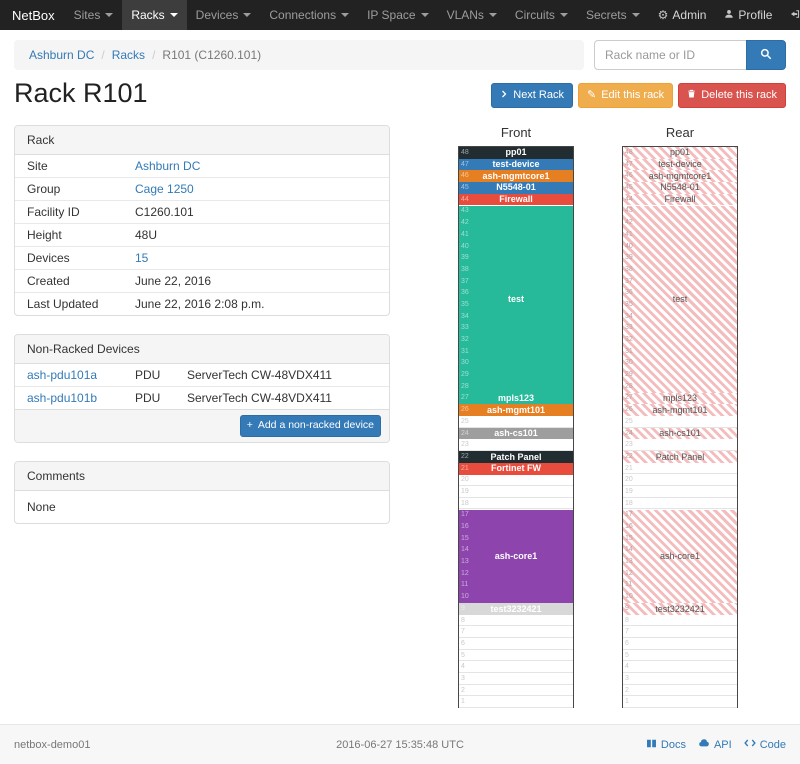 The height and width of the screenshot is (764, 800). What do you see at coordinates (202, 492) in the screenshot?
I see `comments-panel: Comments None` at bounding box center [202, 492].